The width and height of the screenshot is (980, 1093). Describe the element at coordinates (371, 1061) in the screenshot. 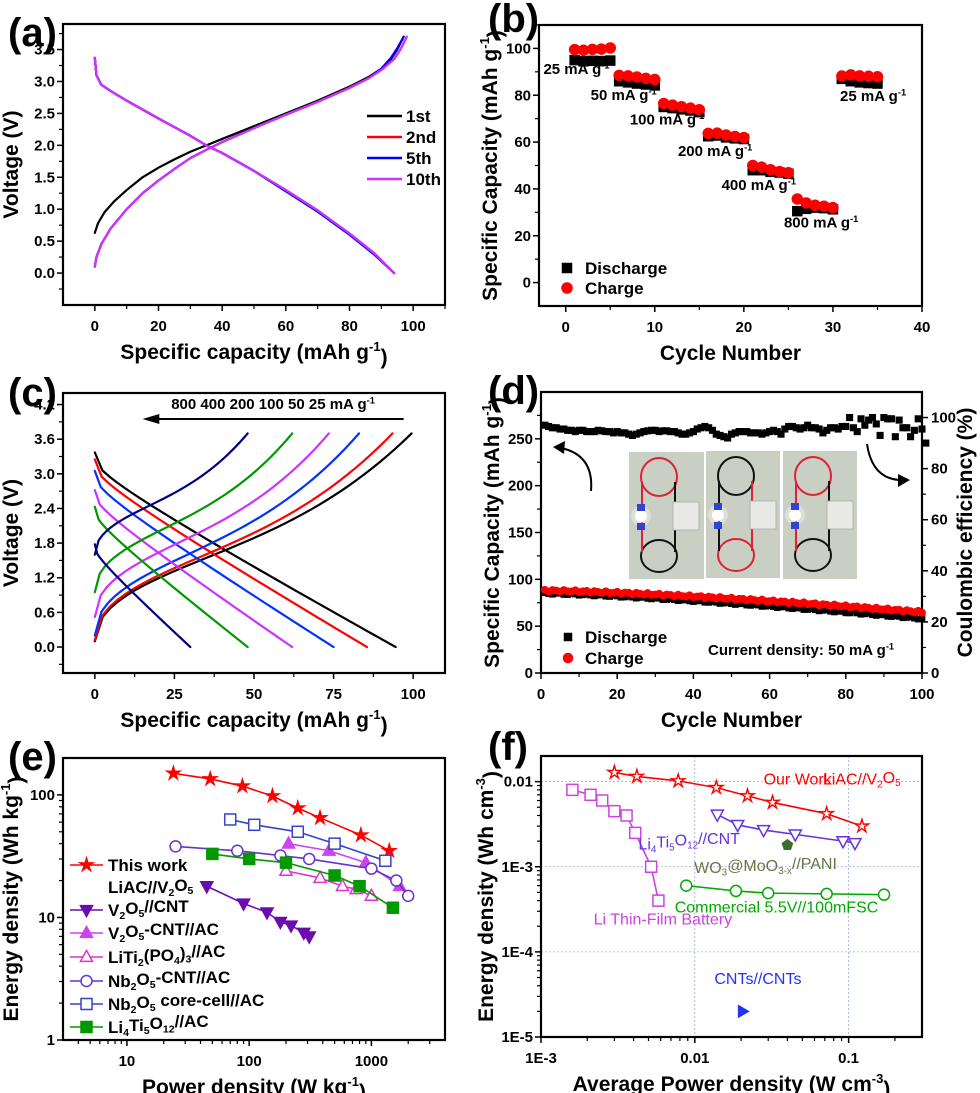

I see `x-tick-label: 1000` at that location.